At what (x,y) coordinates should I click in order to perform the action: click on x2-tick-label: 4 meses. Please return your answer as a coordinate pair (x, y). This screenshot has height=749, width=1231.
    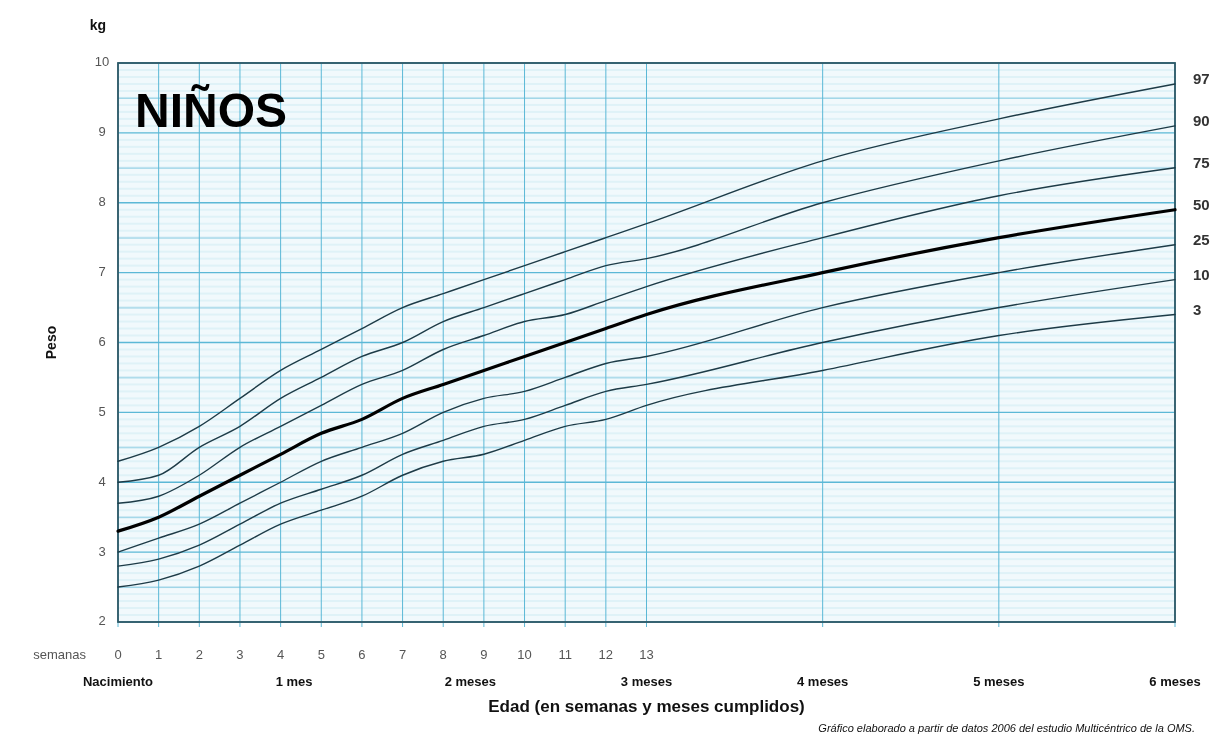
    Looking at the image, I should click on (823, 682).